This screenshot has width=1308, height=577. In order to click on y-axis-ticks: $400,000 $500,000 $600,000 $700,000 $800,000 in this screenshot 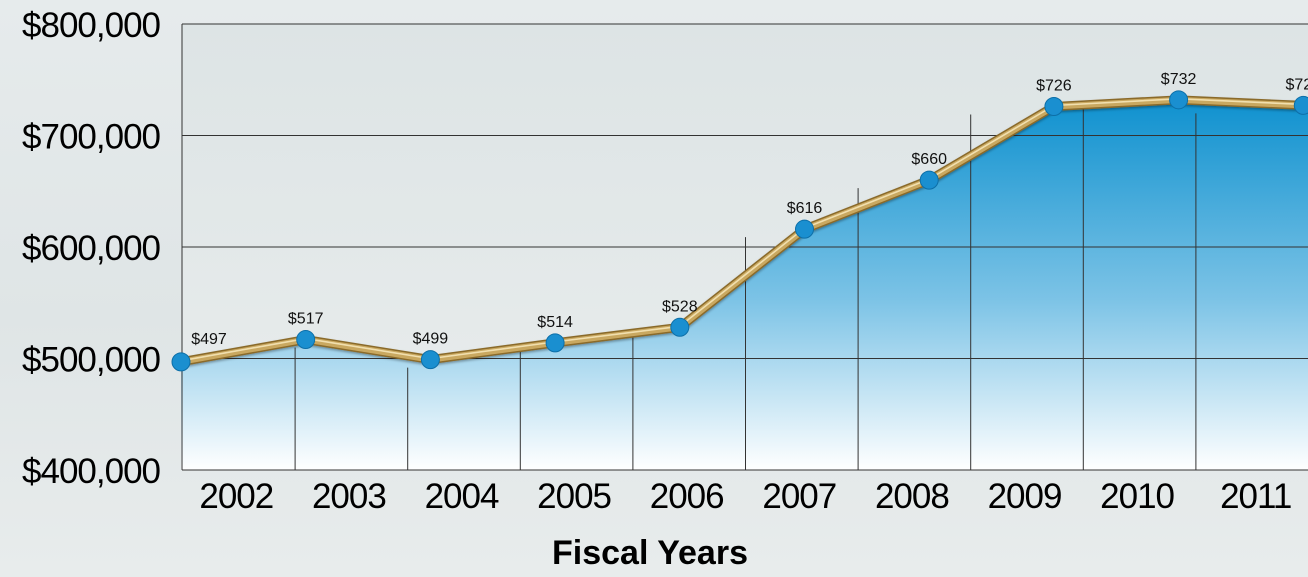, I will do `click(92, 248)`.